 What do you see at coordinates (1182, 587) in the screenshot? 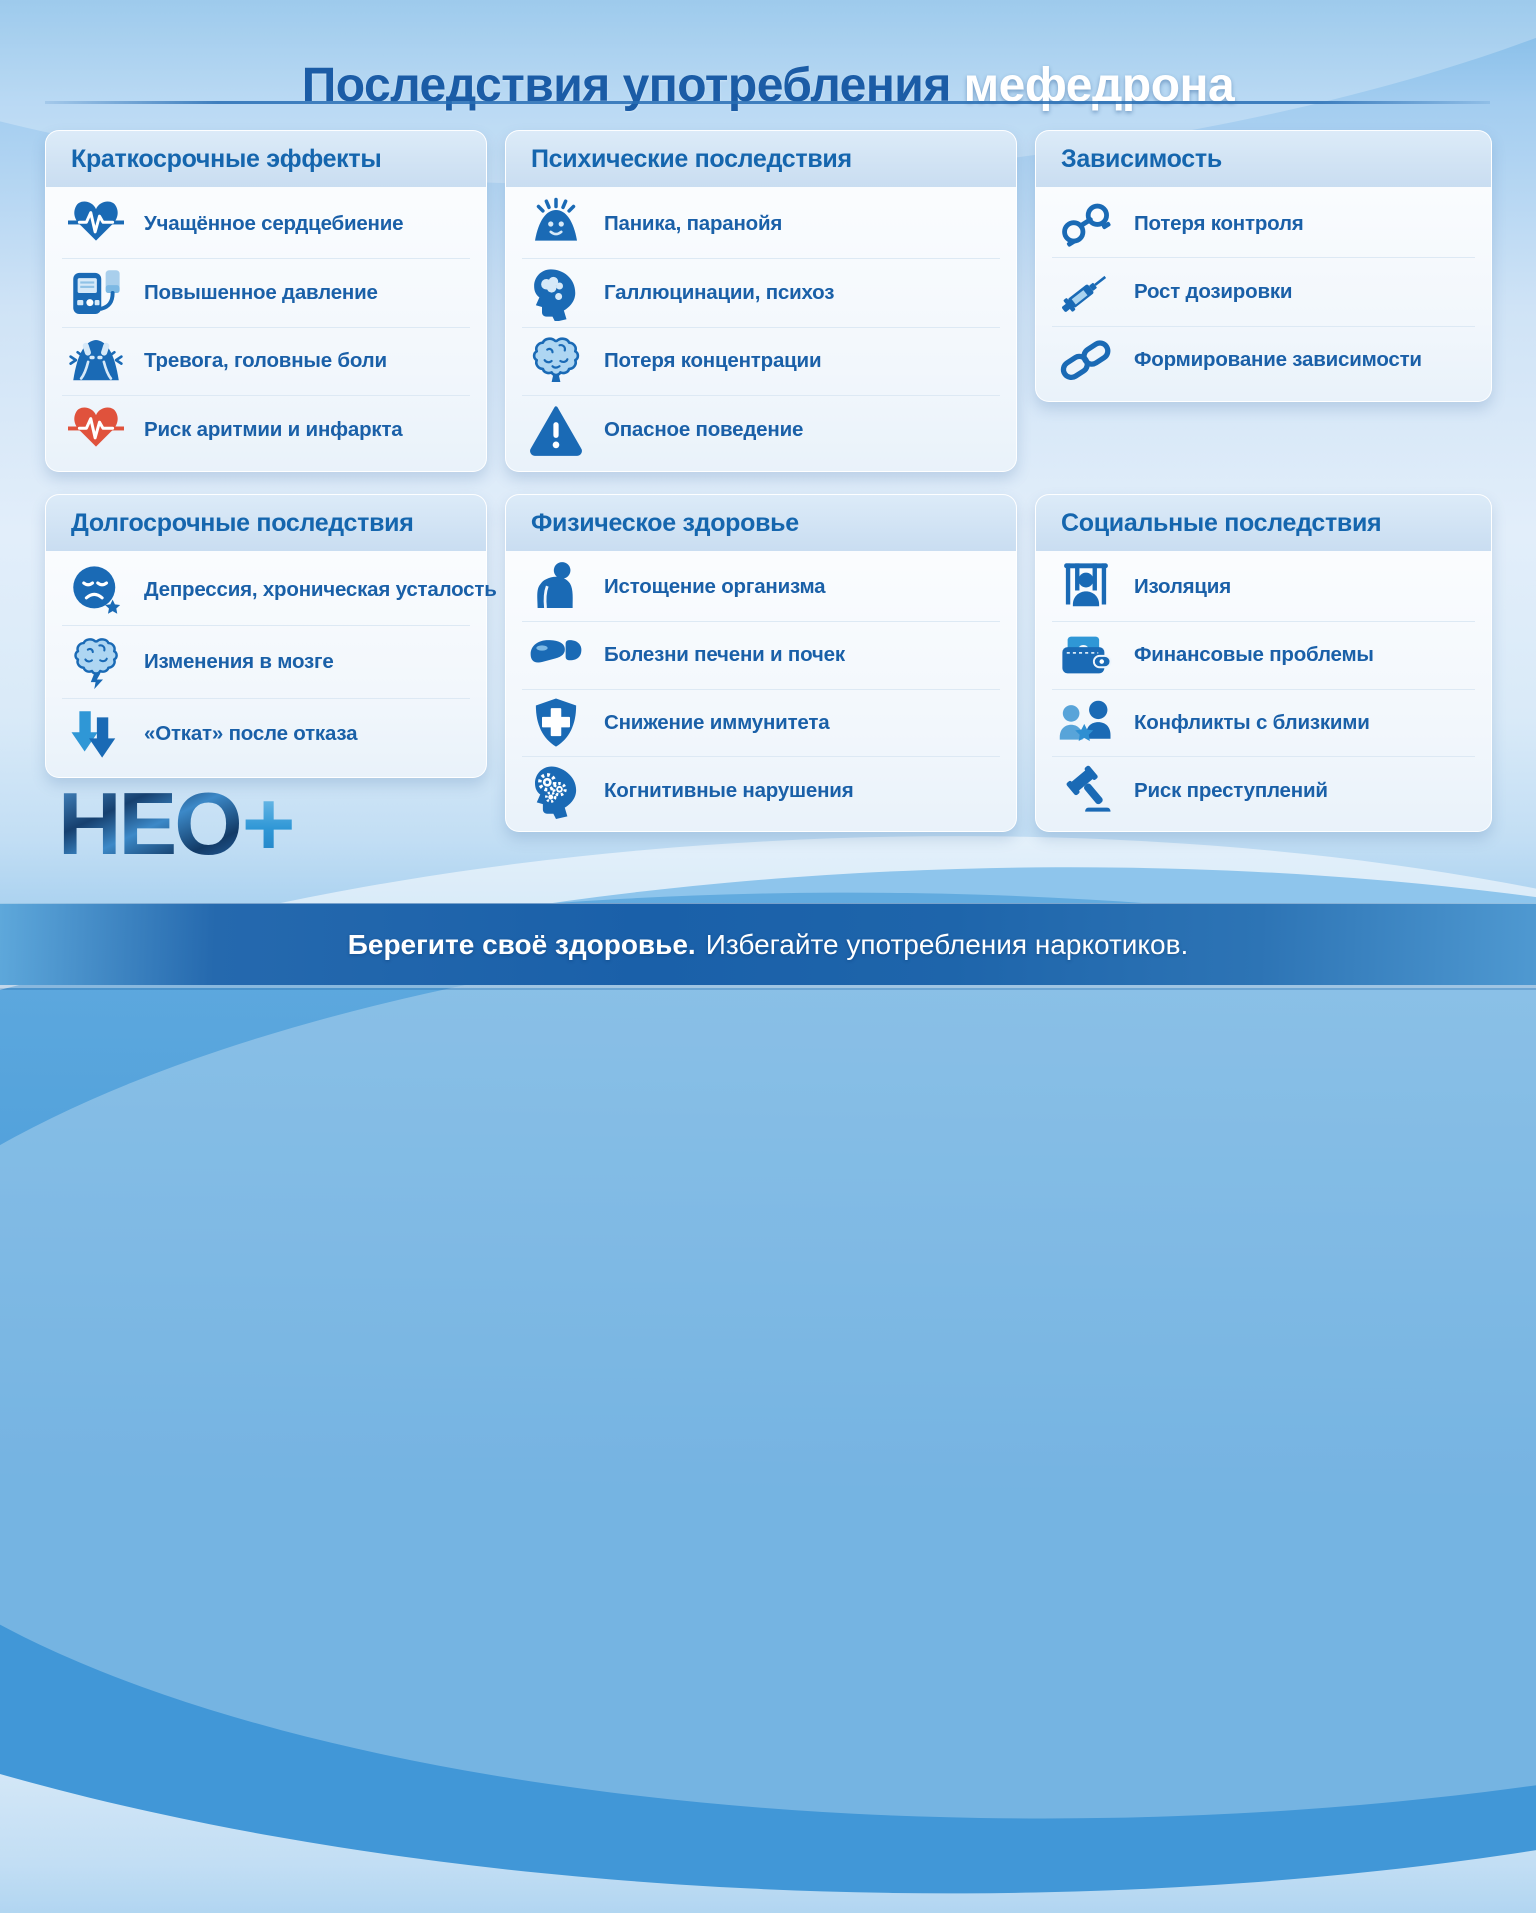
I see `list-item-label: Изоляция` at bounding box center [1182, 587].